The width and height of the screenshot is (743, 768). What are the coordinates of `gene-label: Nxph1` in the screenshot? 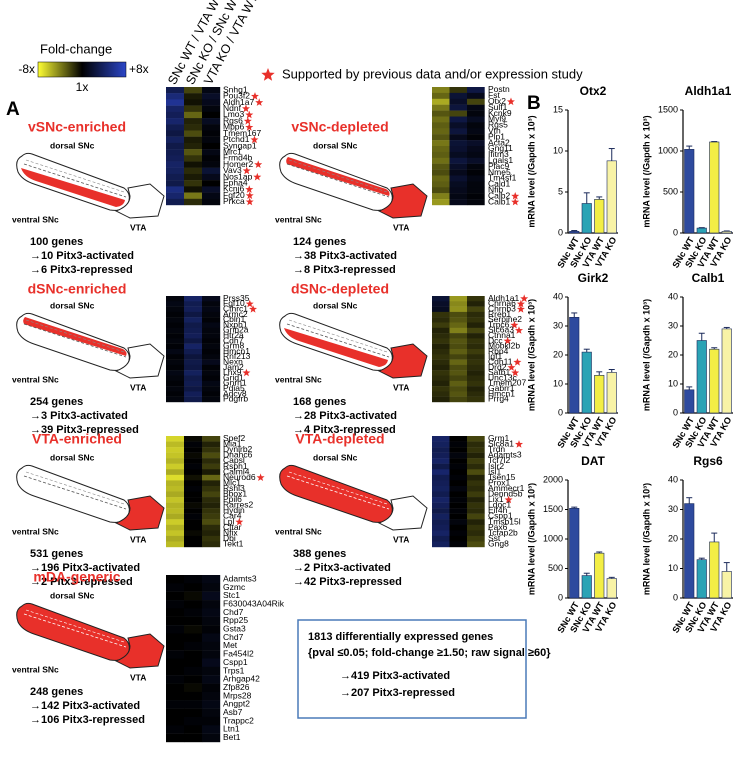 It's located at (235, 324).